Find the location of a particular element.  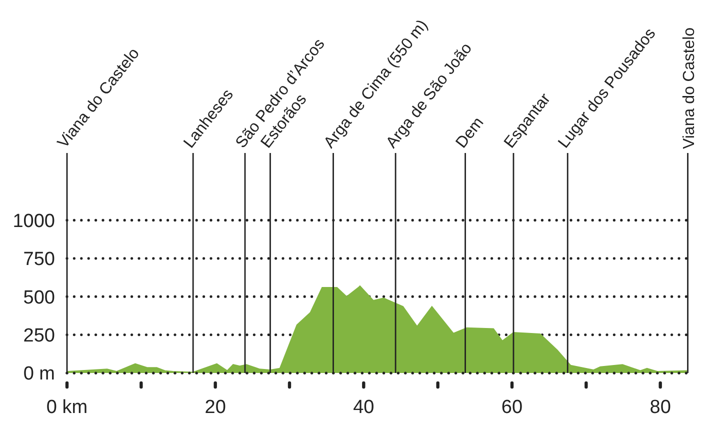

x-tick-label: 60 is located at coordinates (512, 407).